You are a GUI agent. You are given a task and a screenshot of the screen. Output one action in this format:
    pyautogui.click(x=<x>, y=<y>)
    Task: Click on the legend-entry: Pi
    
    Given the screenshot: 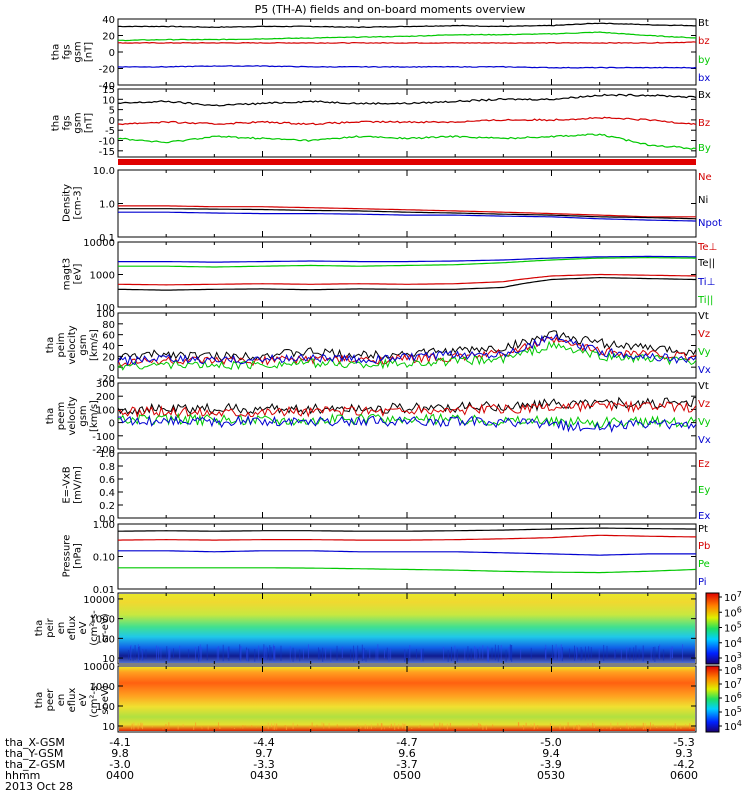 What is the action you would take?
    pyautogui.click(x=702, y=582)
    